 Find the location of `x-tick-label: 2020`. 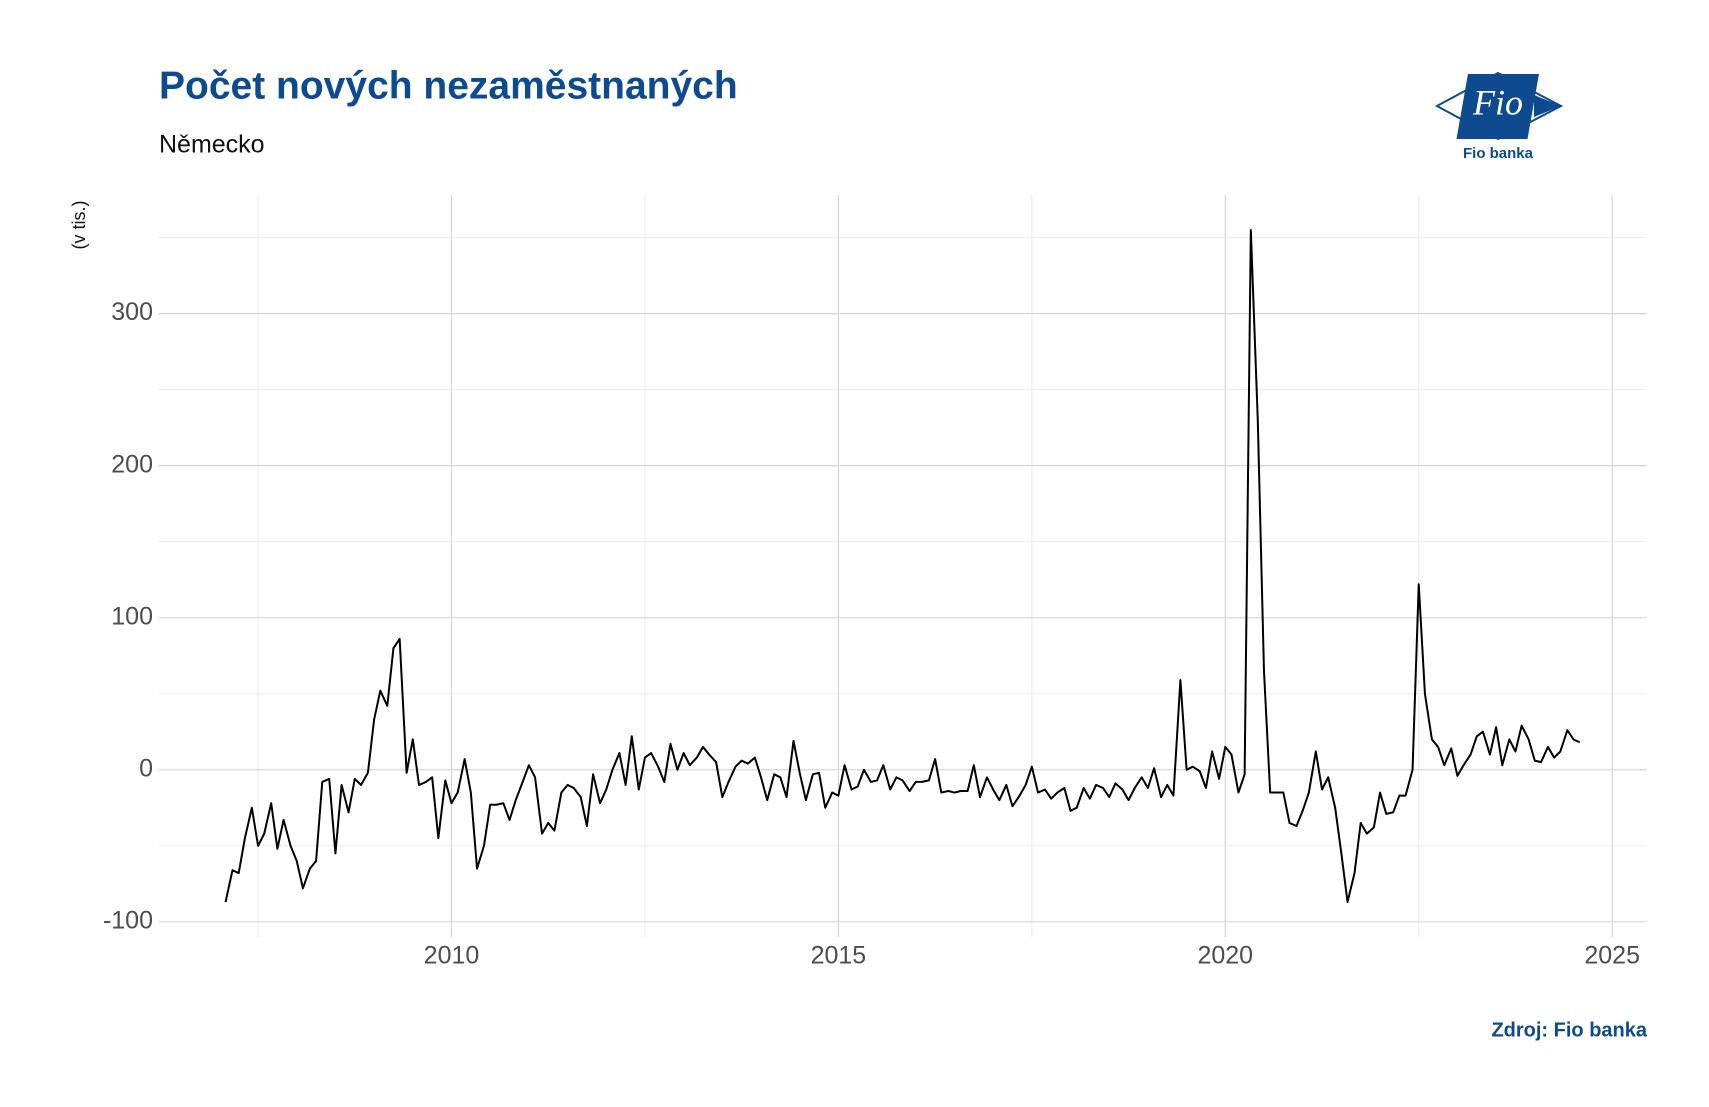

x-tick-label: 2020 is located at coordinates (1225, 956).